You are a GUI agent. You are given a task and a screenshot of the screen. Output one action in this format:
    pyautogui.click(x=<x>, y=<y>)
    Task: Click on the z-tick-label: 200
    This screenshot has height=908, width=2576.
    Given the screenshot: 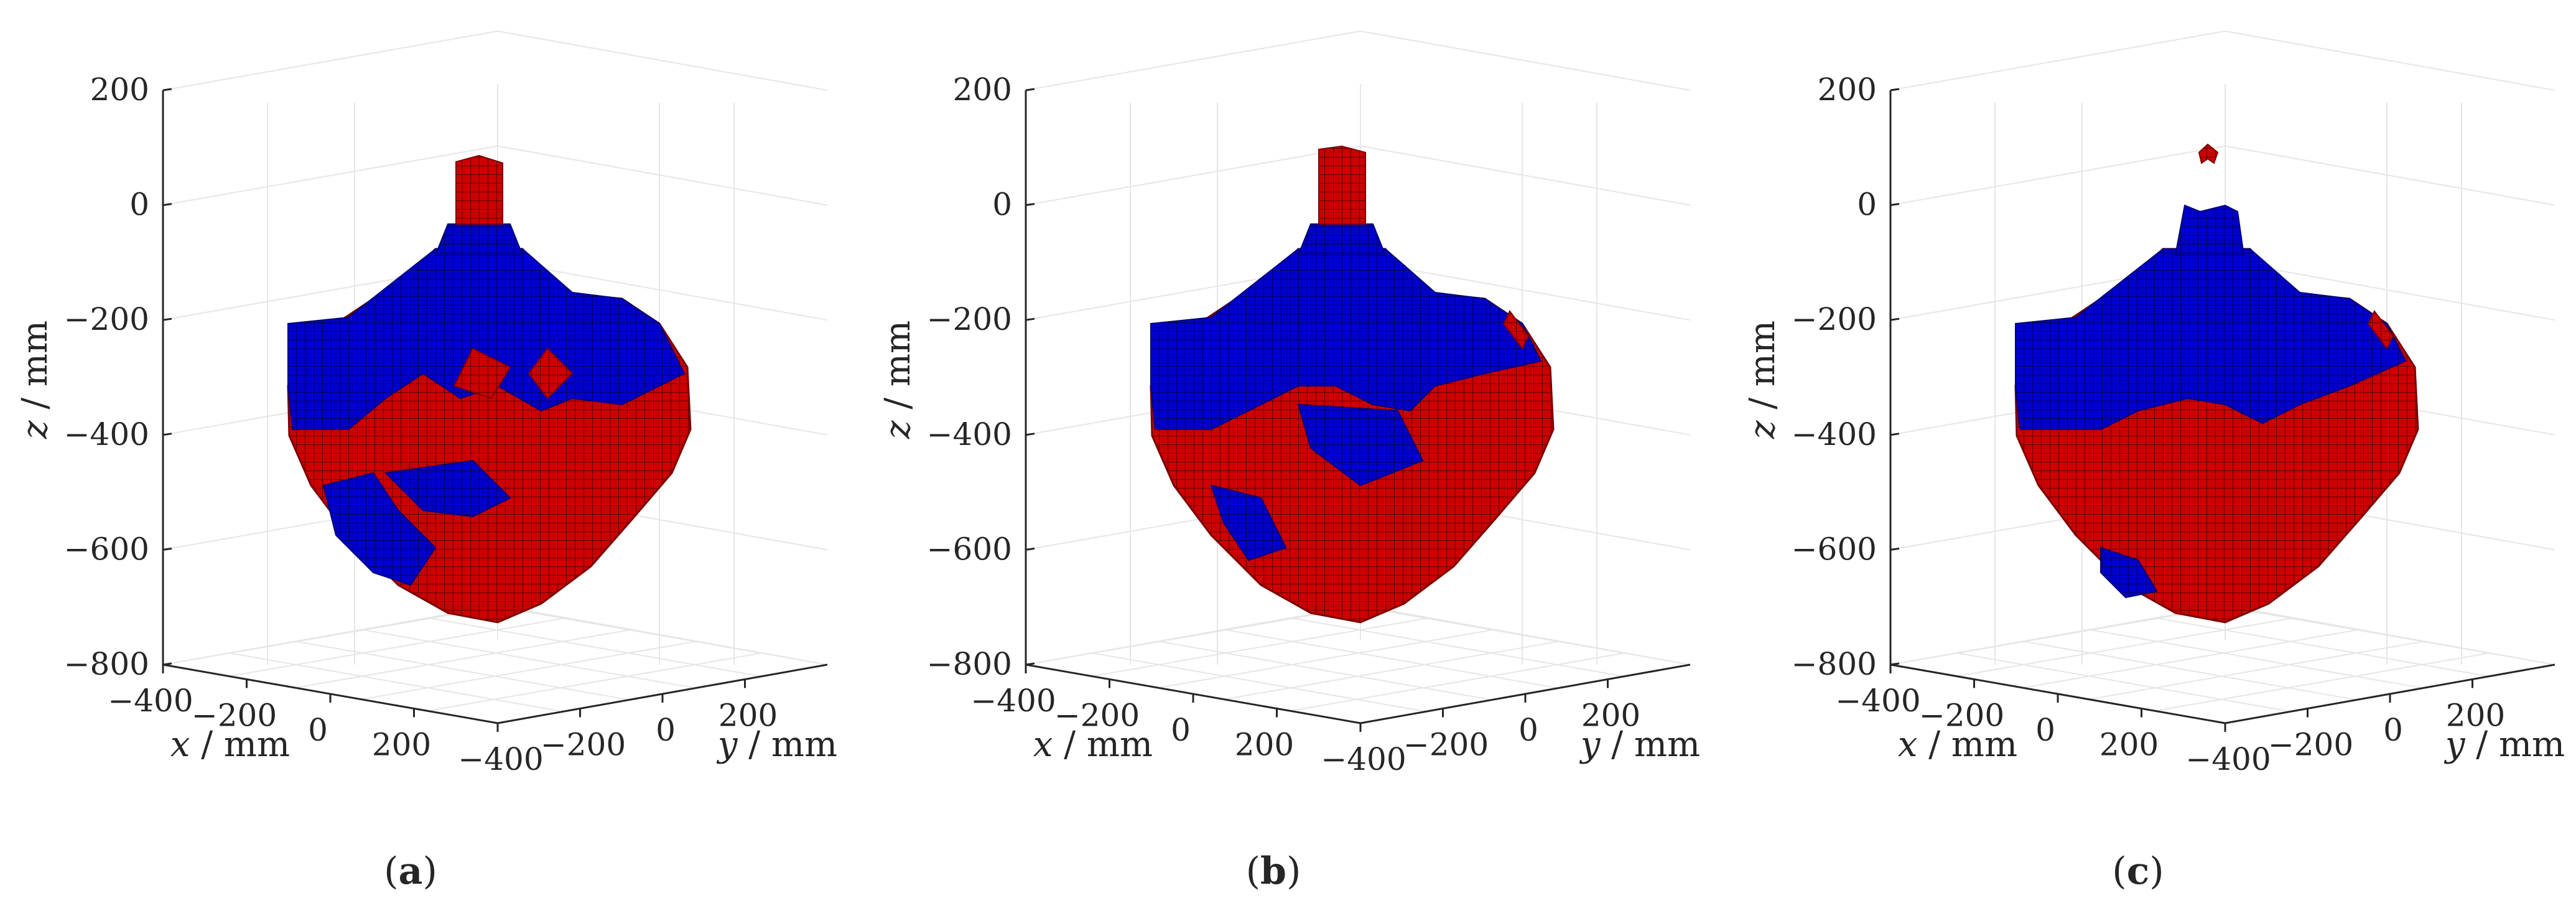 What is the action you would take?
    pyautogui.click(x=119, y=90)
    